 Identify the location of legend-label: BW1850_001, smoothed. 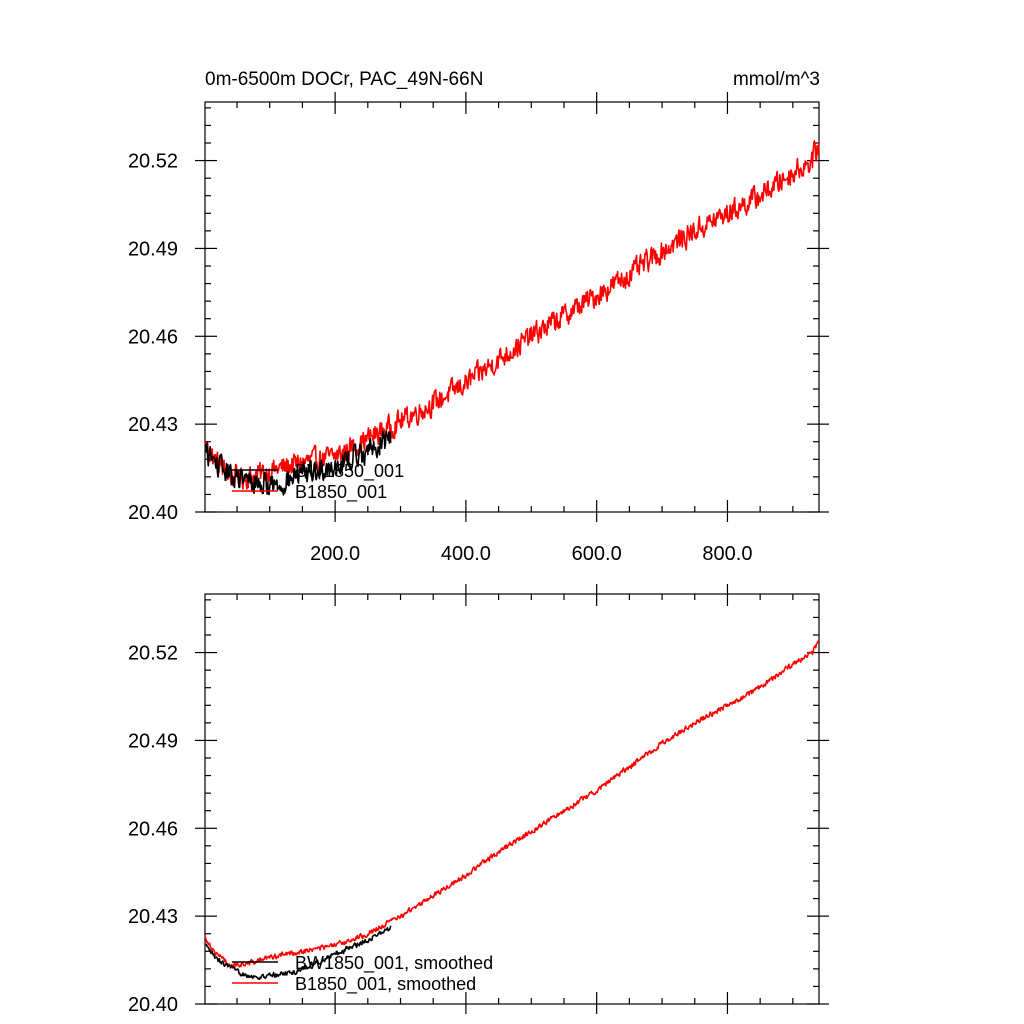
(394, 963).